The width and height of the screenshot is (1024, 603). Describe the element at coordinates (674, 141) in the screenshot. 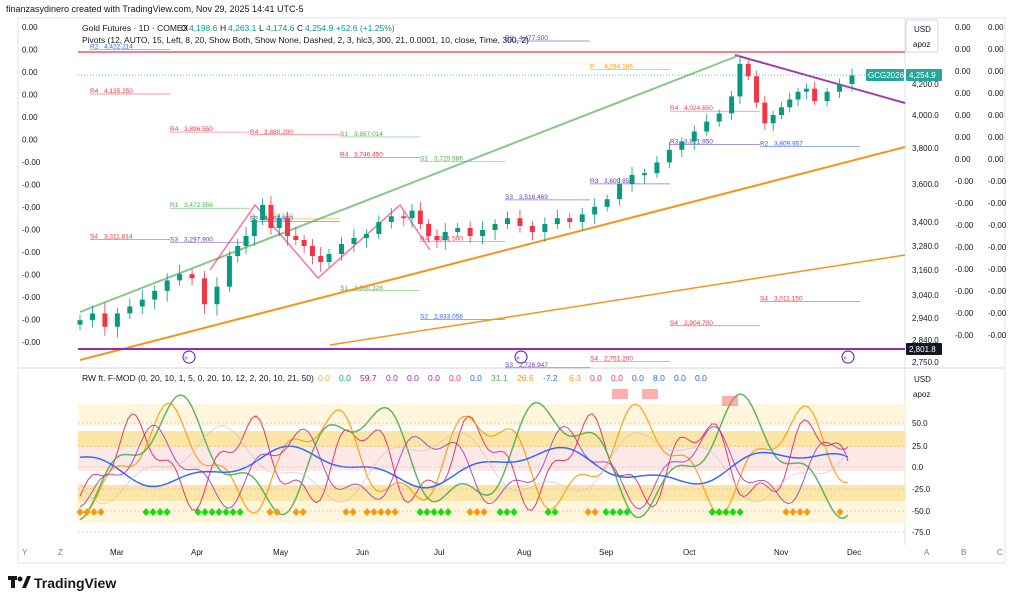

I see `pivot-label: R3` at that location.